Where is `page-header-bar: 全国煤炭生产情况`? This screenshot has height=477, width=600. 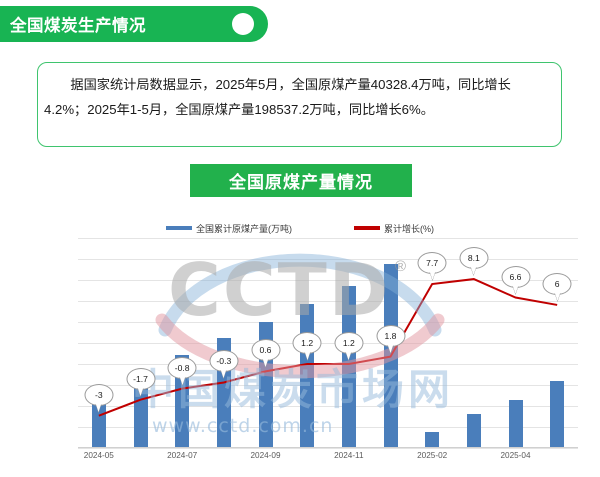 page-header-bar: 全国煤炭生产情况 is located at coordinates (134, 24).